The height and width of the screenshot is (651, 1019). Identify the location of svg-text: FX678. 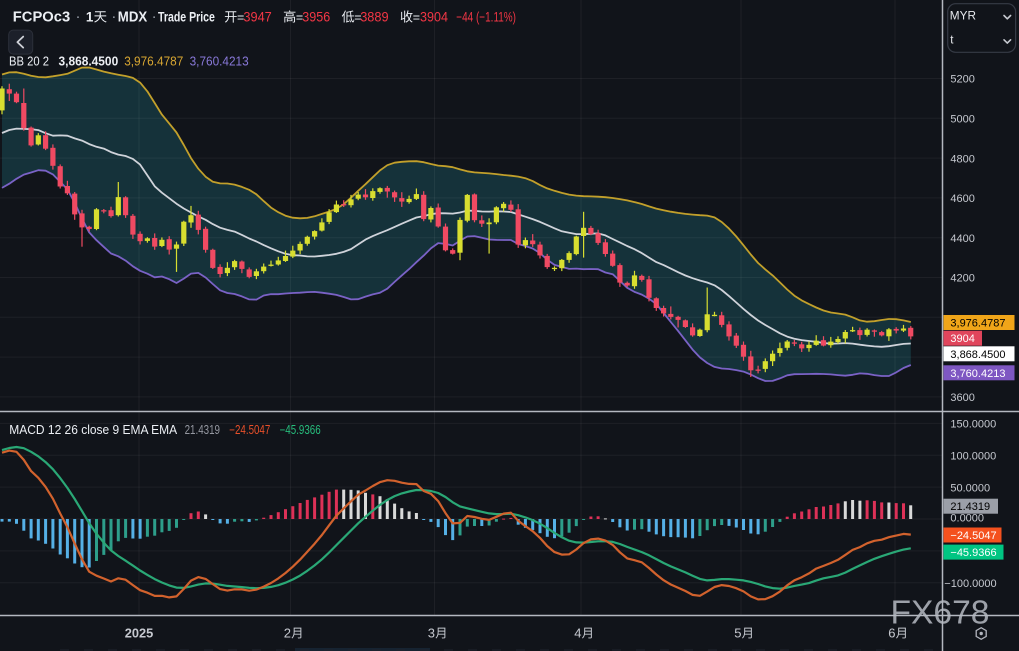
(940, 612).